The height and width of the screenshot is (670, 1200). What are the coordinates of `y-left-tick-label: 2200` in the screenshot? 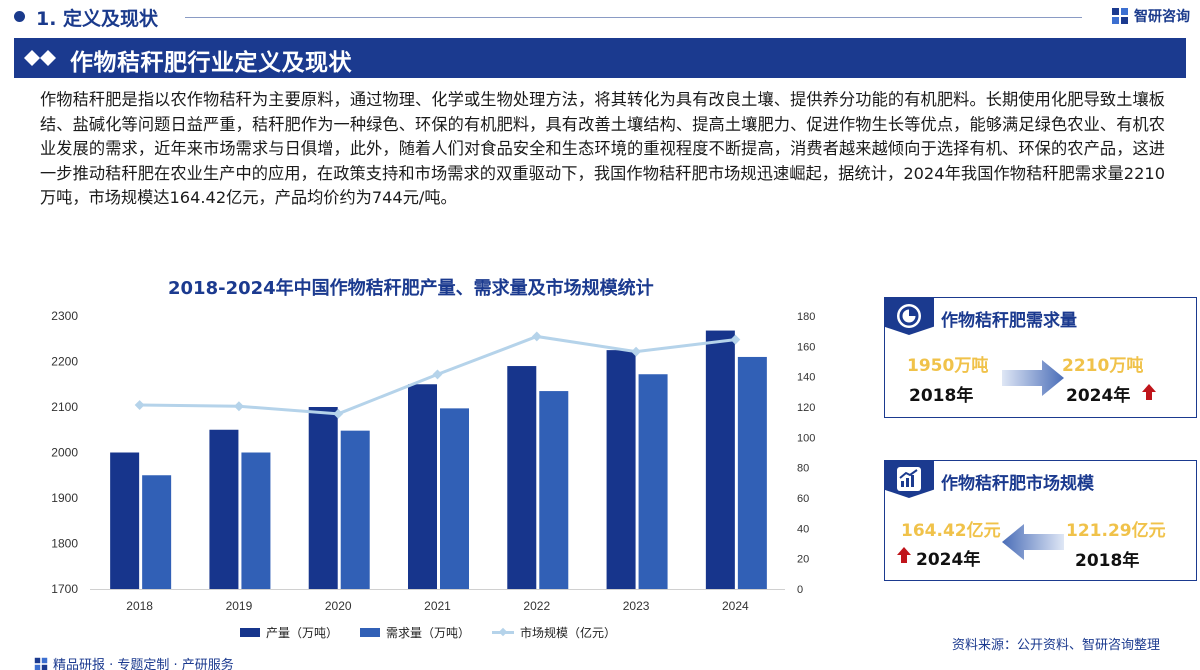 It's located at (64, 362).